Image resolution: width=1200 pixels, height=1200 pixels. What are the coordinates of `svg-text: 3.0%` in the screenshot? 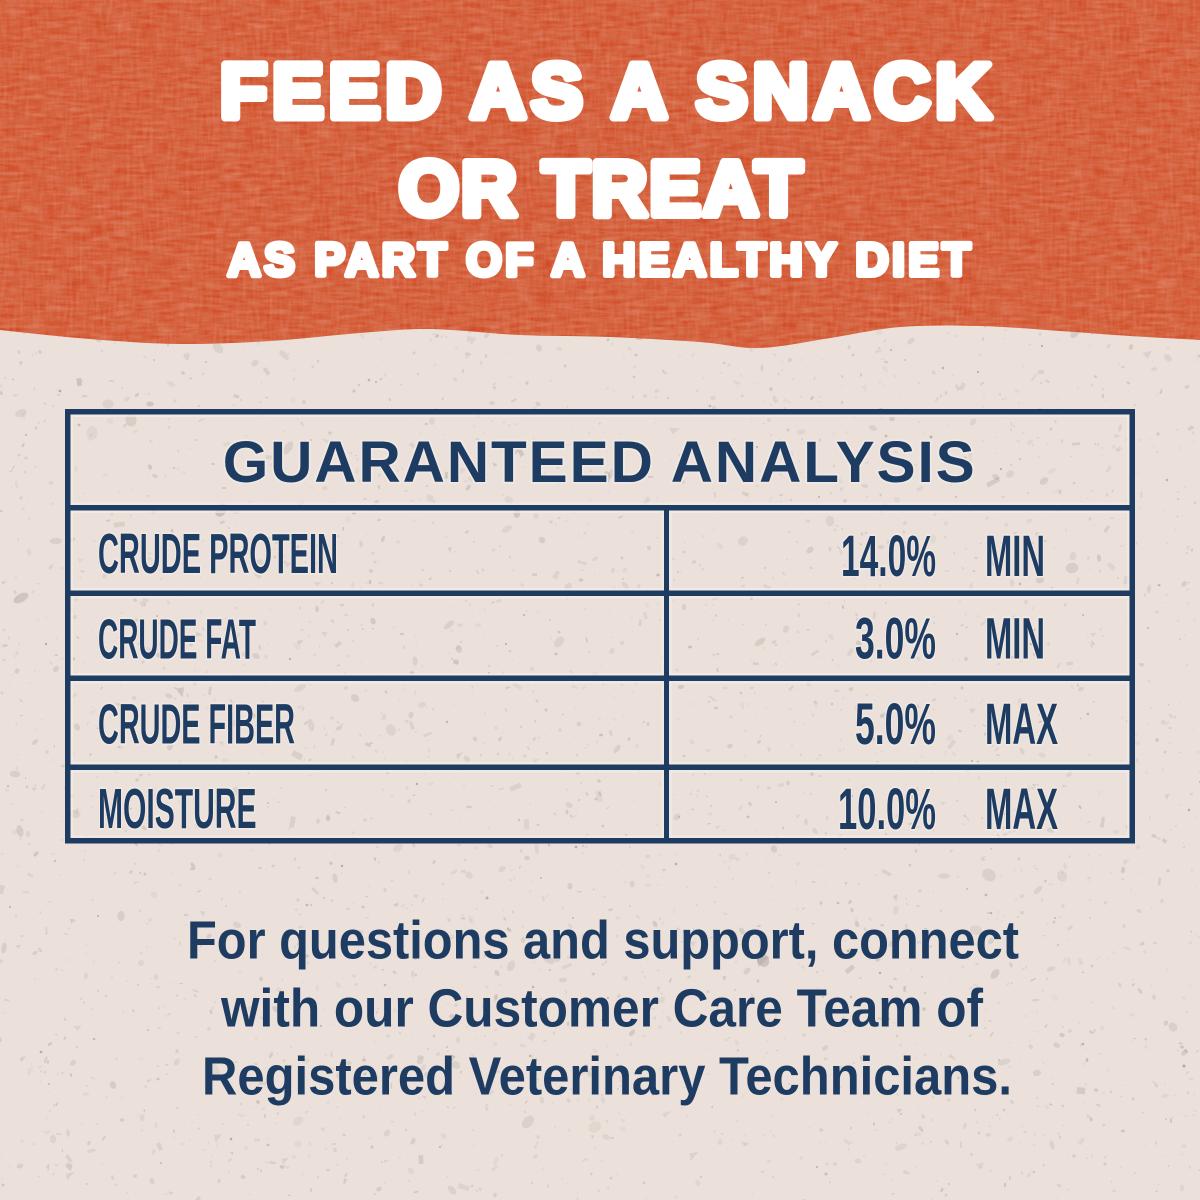 It's located at (895, 638).